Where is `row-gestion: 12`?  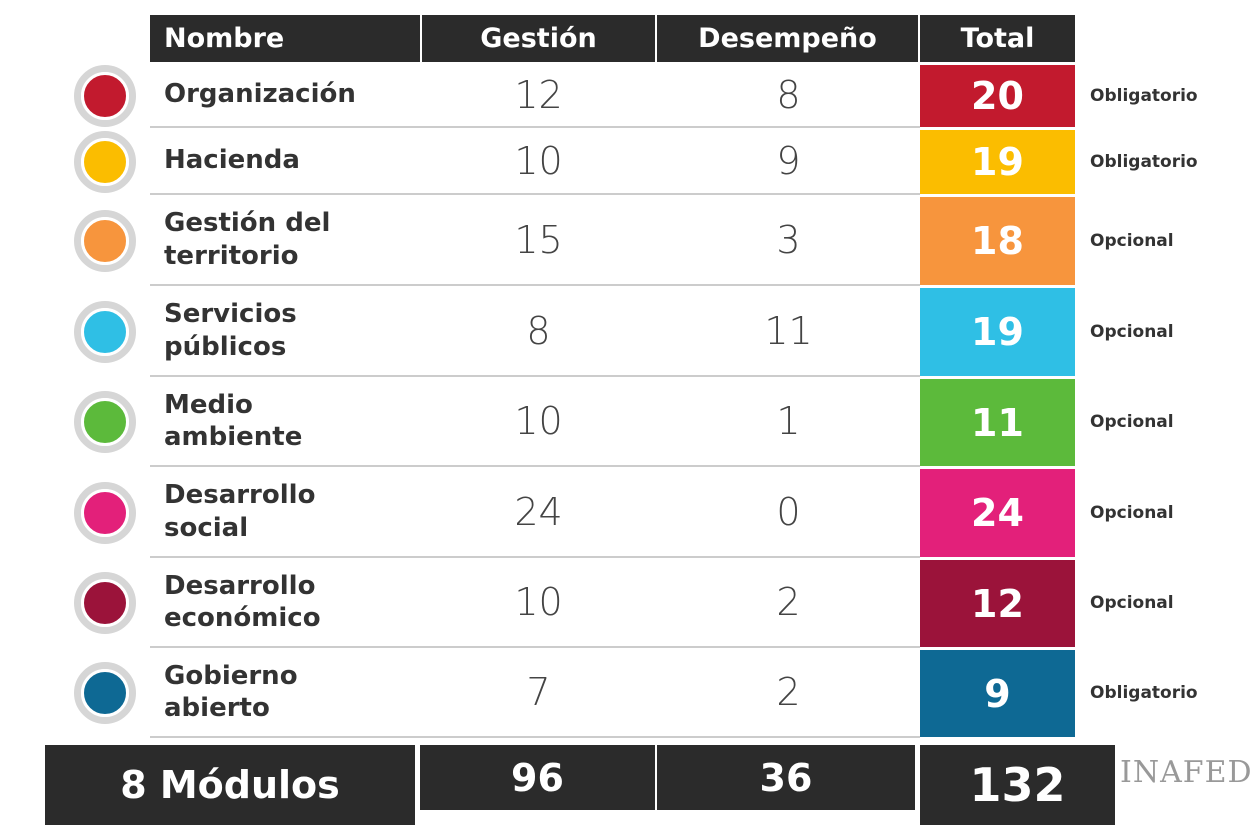
row-gestion: 12 is located at coordinates (538, 95).